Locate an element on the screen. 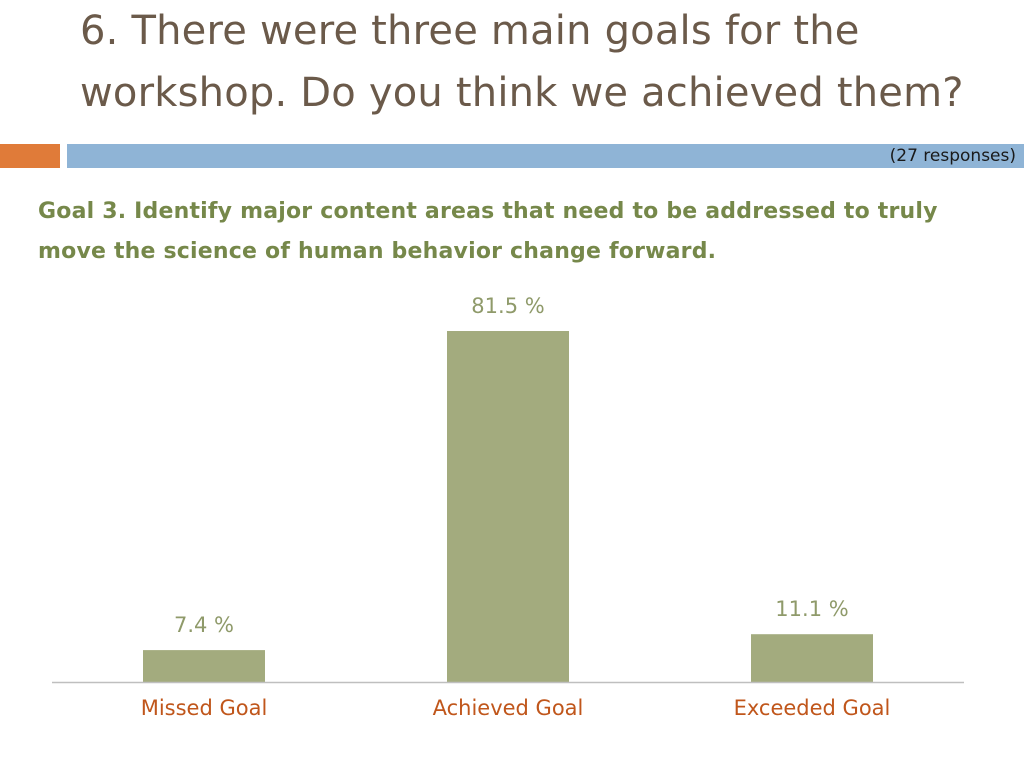 The image size is (1024, 768). bar-missed-goal is located at coordinates (204, 666).